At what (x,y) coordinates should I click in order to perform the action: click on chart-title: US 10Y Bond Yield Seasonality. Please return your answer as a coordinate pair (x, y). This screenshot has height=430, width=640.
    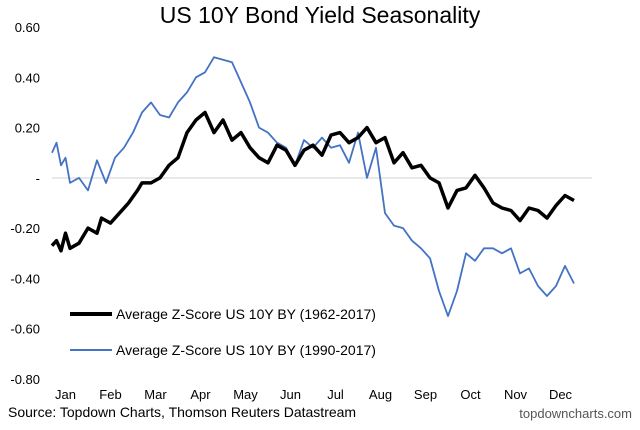
    Looking at the image, I should click on (320, 15).